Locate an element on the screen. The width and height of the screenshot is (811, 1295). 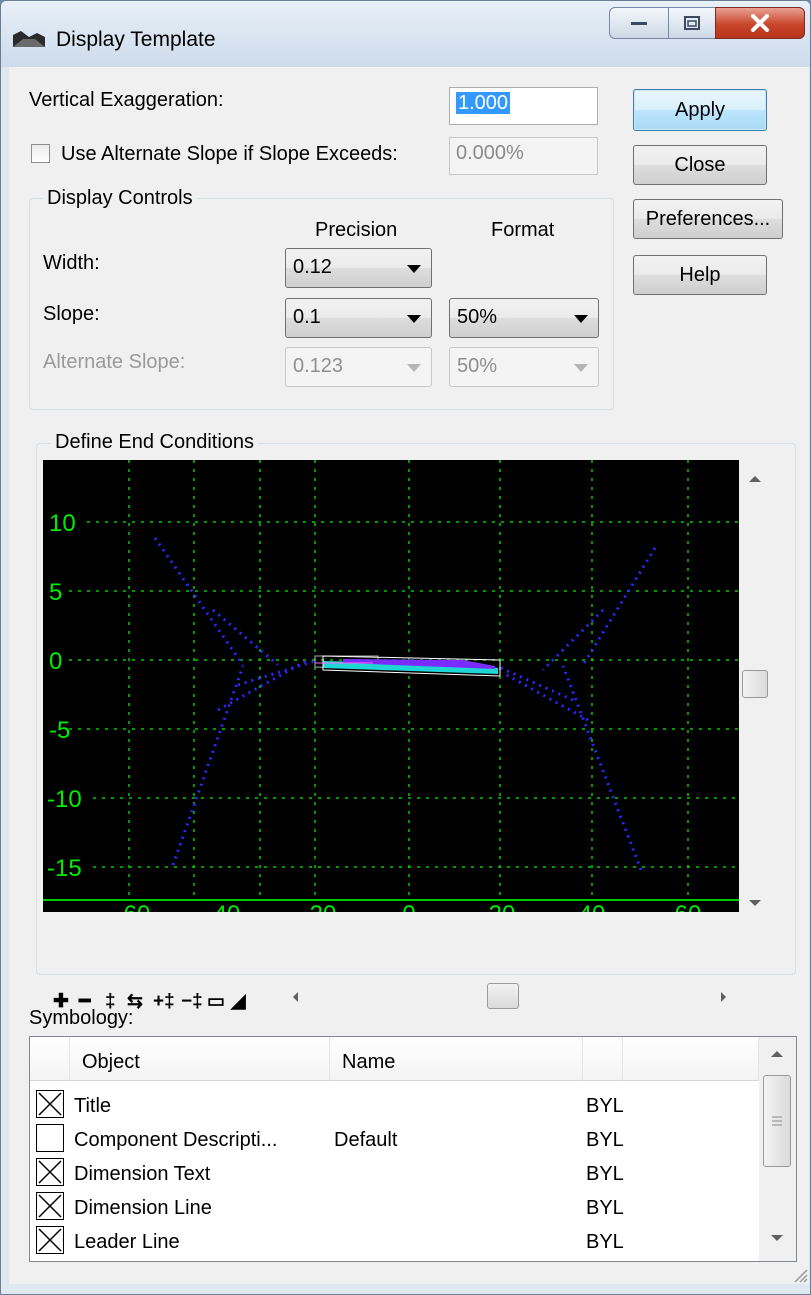
scroll-left-icon is located at coordinates (295, 997).